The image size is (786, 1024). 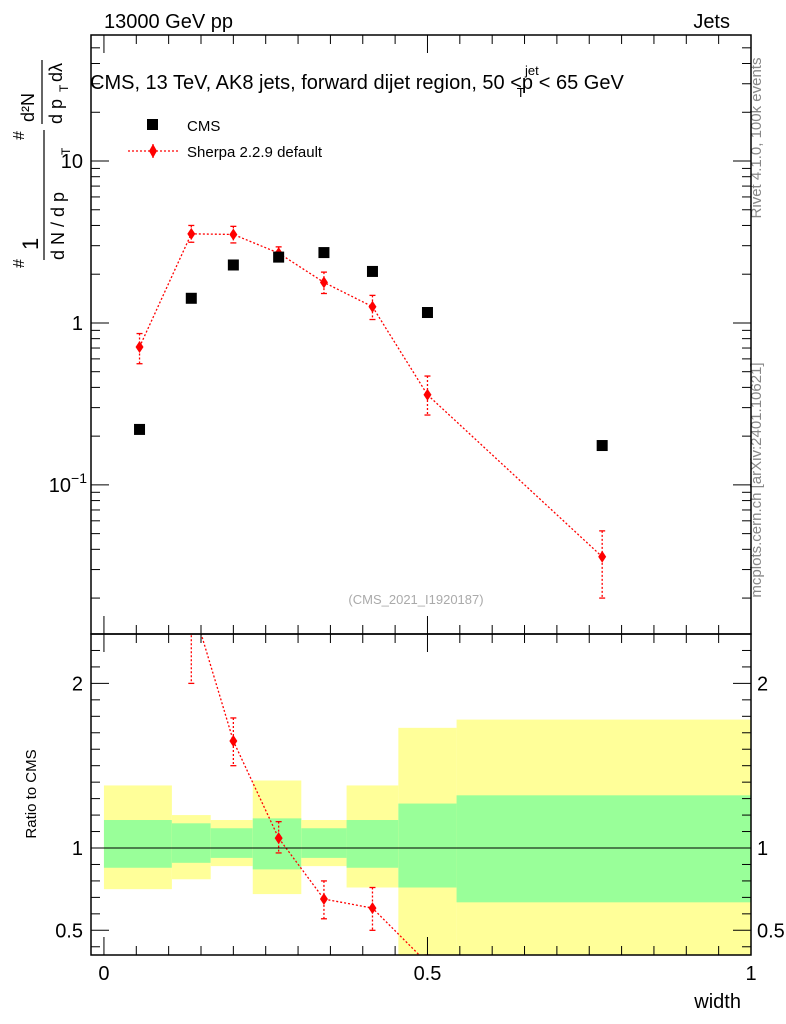 What do you see at coordinates (717, 1002) in the screenshot?
I see `x-axis-label: width` at bounding box center [717, 1002].